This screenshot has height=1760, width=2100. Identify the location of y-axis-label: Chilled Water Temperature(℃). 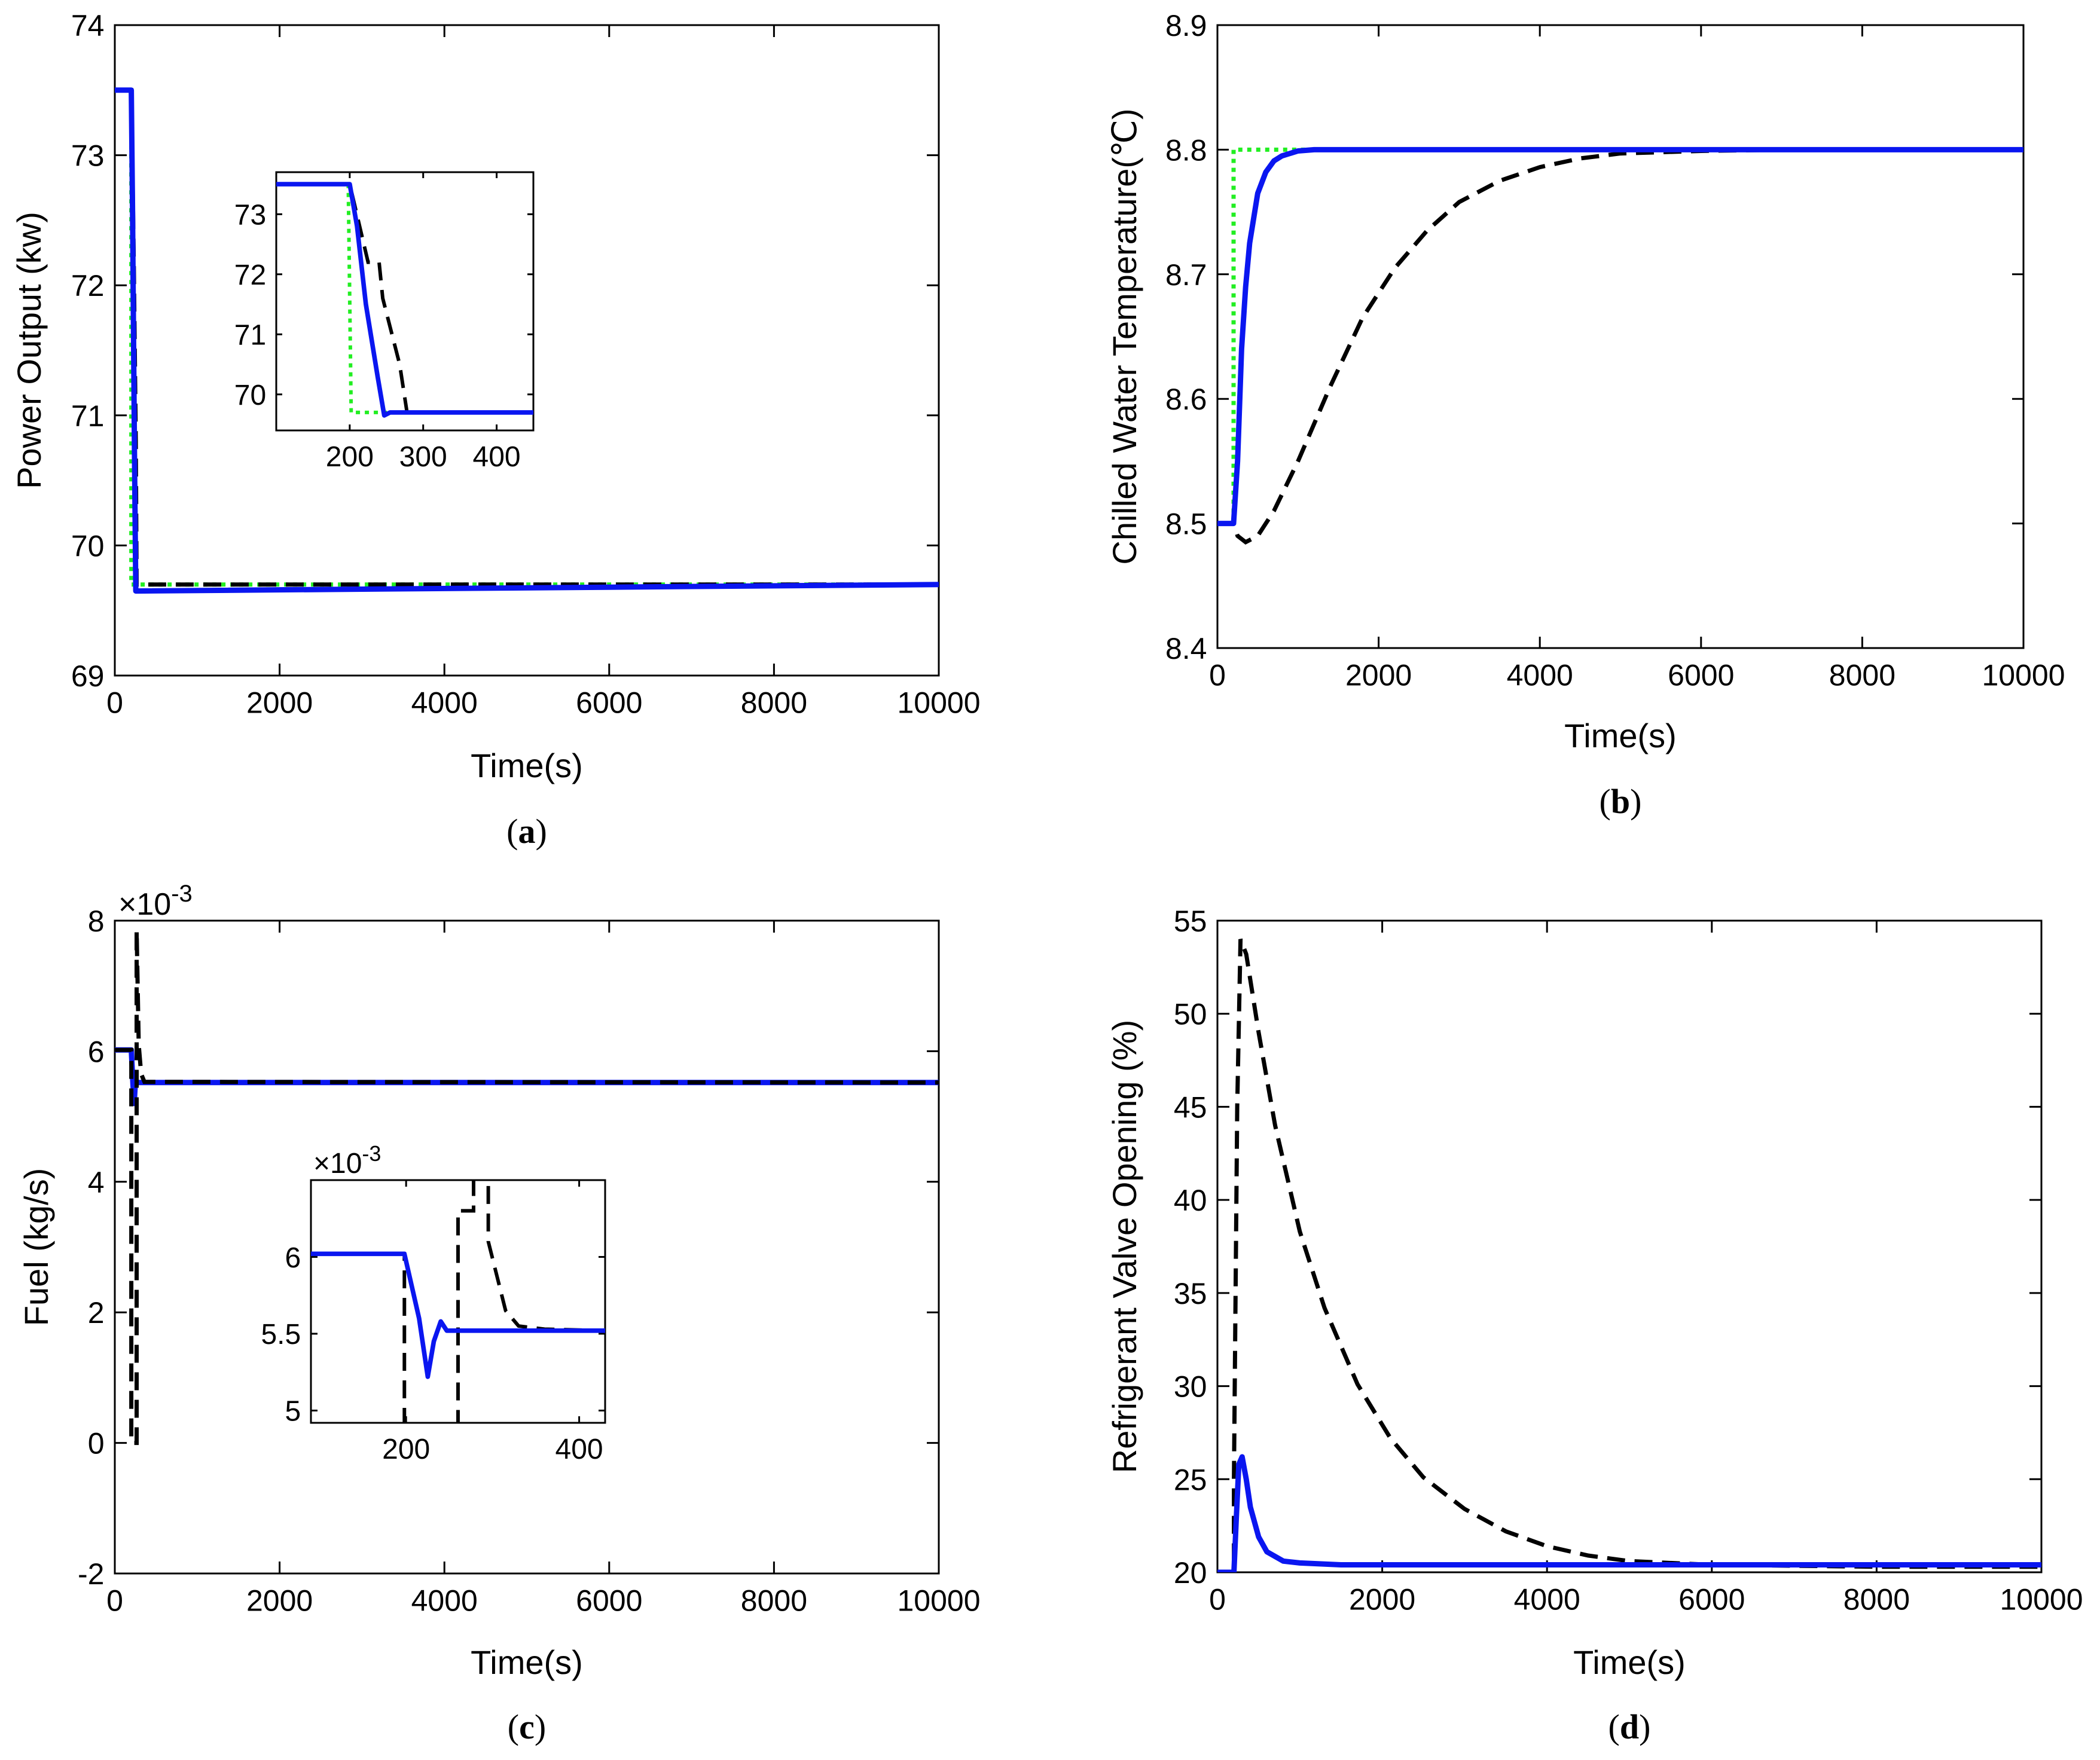
(1124, 336).